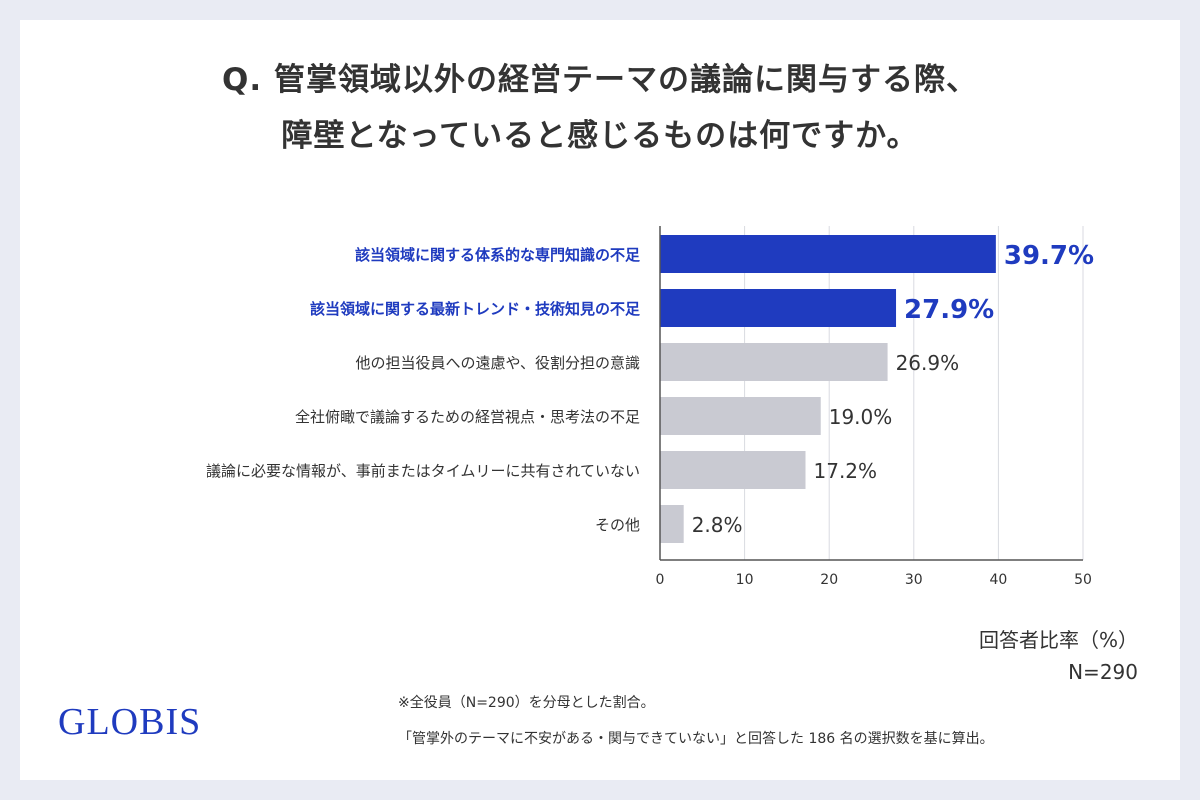 The height and width of the screenshot is (800, 1200). What do you see at coordinates (717, 525) in the screenshot?
I see `value-label: 2.8%` at bounding box center [717, 525].